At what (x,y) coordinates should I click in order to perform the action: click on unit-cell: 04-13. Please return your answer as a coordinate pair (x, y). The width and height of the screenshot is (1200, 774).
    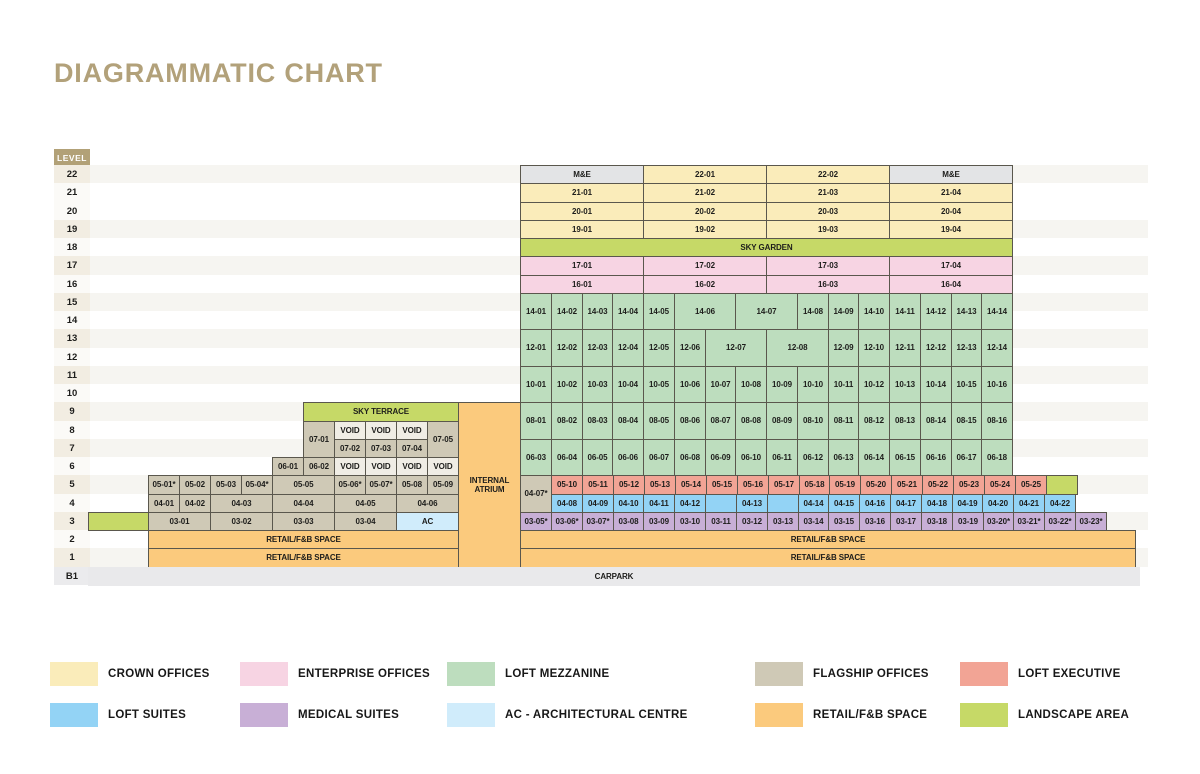
    Looking at the image, I should click on (752, 503).